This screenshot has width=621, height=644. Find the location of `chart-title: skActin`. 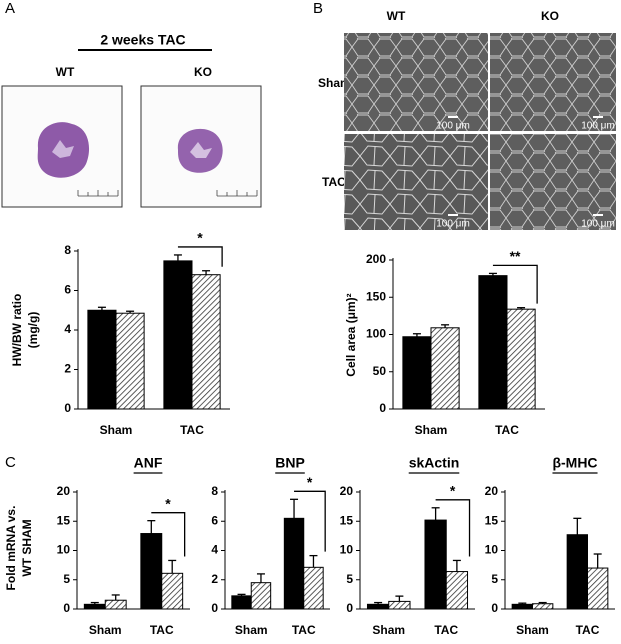

chart-title: skActin is located at coordinates (434, 463).